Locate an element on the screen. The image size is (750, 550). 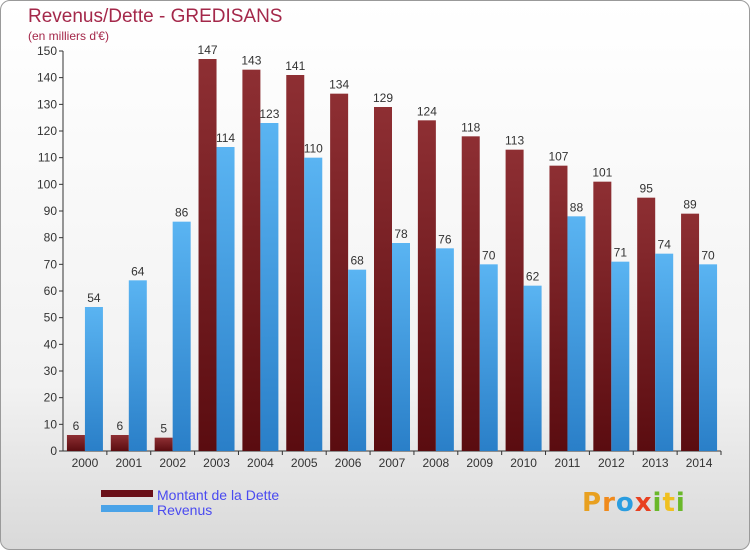
y-tick-label: 120 is located at coordinates (47, 131).